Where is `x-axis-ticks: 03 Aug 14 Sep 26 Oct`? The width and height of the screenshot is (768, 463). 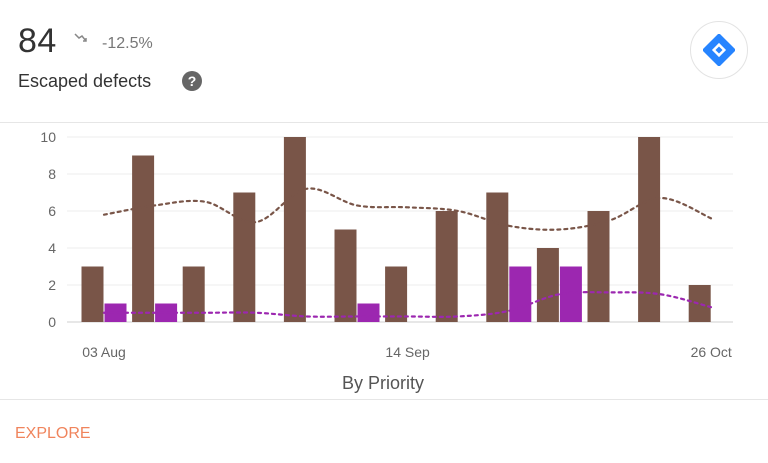 x-axis-ticks: 03 Aug 14 Sep 26 Oct is located at coordinates (407, 352).